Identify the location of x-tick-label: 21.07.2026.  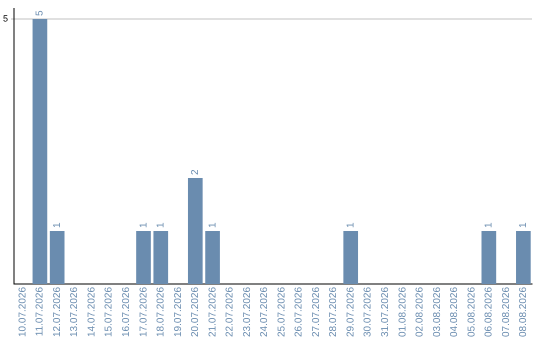
(212, 312).